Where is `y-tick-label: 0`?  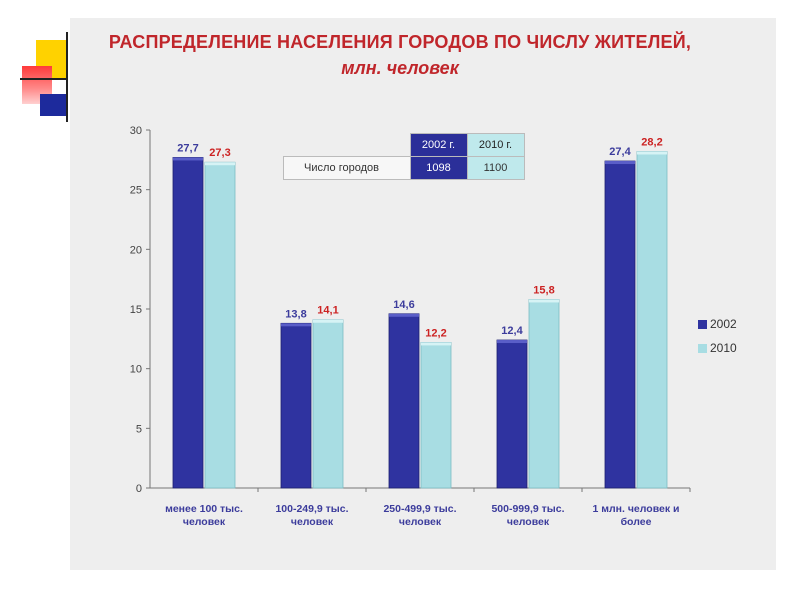 y-tick-label: 0 is located at coordinates (139, 489).